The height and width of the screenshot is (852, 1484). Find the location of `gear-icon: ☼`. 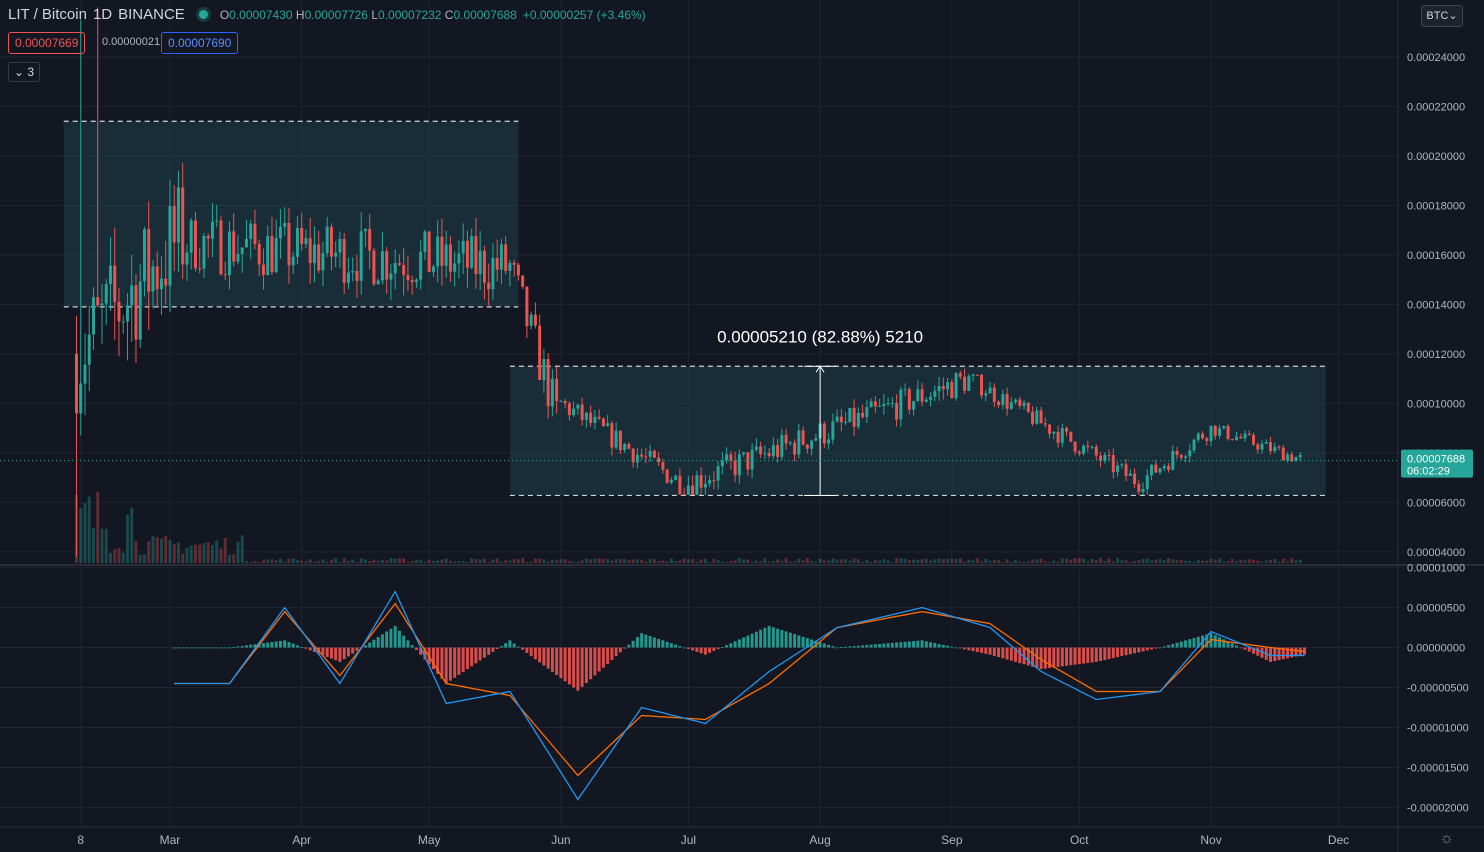

gear-icon: ☼ is located at coordinates (1446, 838).